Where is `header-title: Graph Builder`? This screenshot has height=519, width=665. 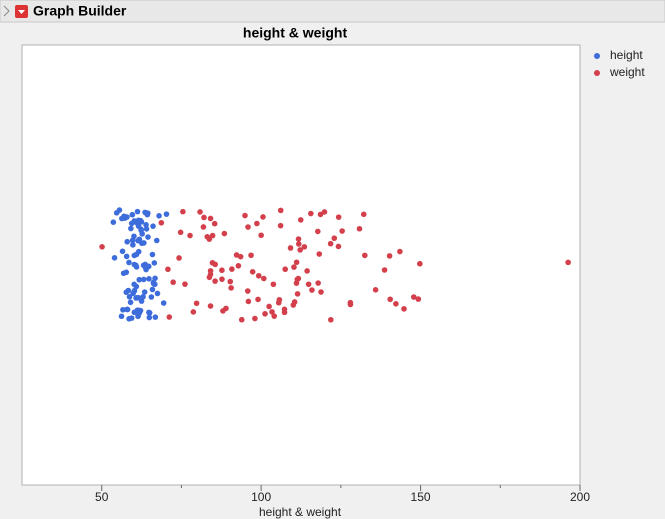 header-title: Graph Builder is located at coordinates (80, 11).